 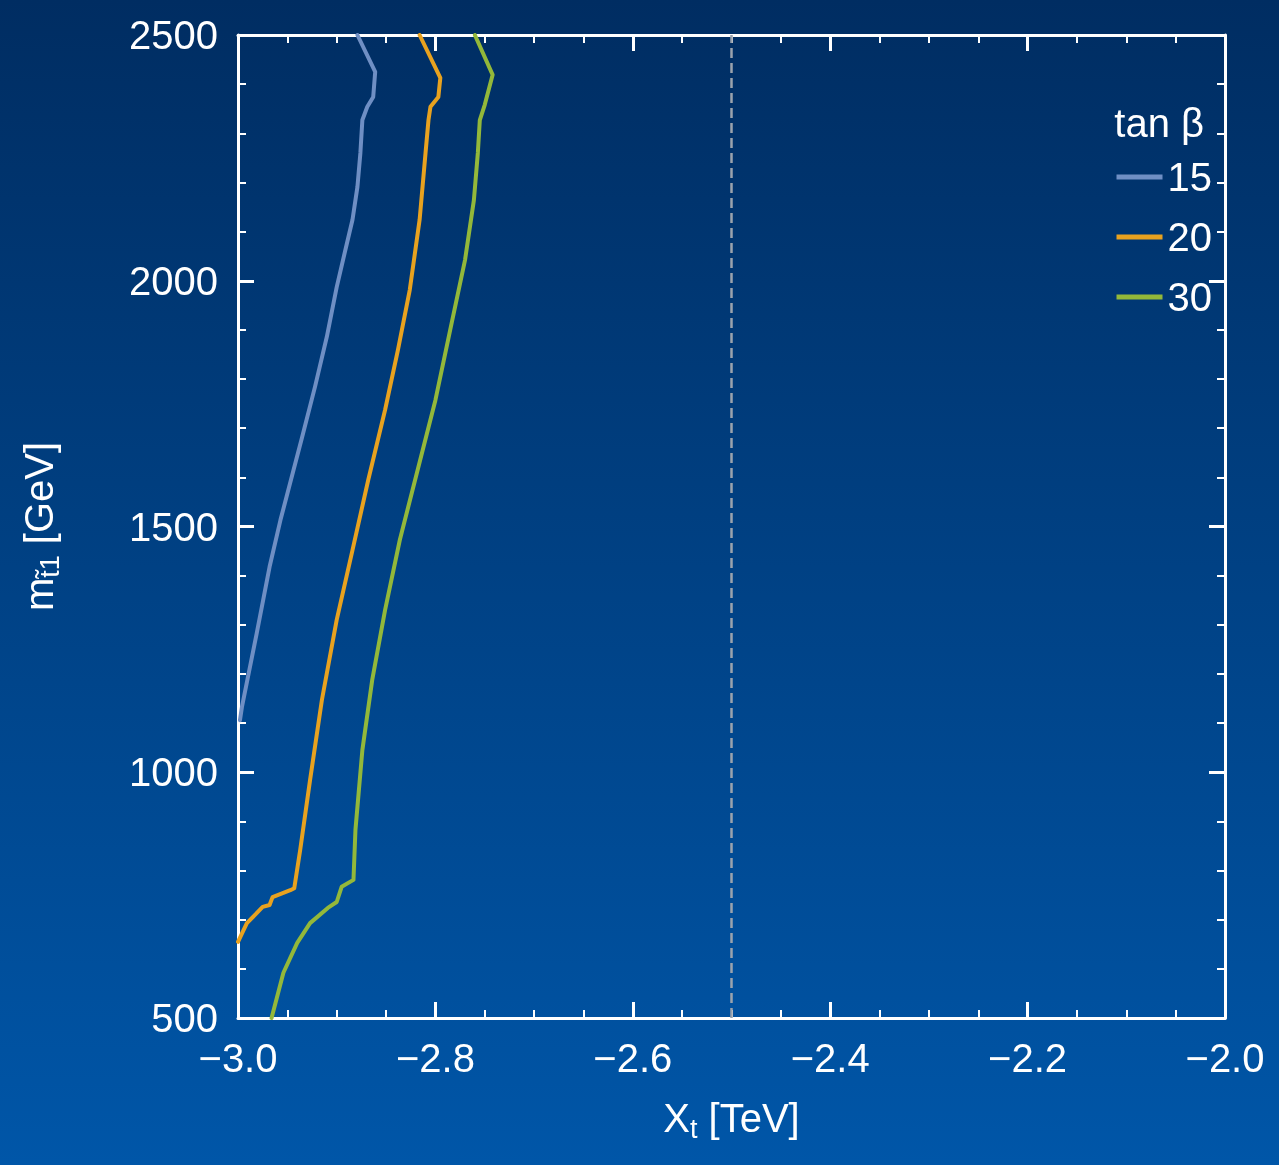 I want to click on y-axis-title: mt̃1 [GeV], so click(x=40, y=526).